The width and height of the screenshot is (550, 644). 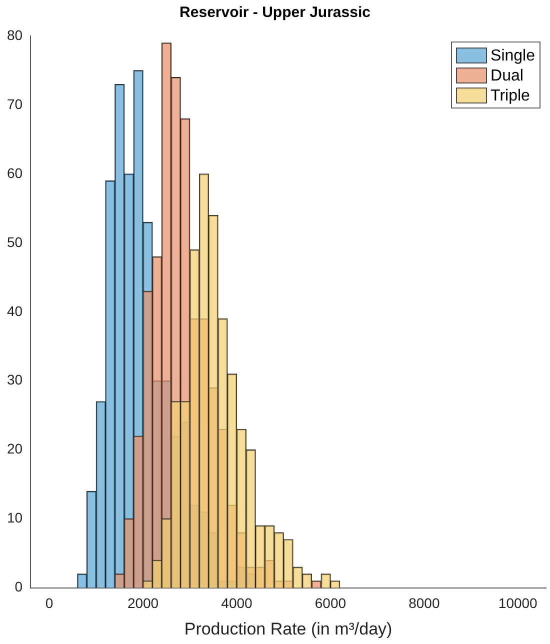 I want to click on chart-title: Reservoir - Upper Jurassic, so click(x=275, y=13).